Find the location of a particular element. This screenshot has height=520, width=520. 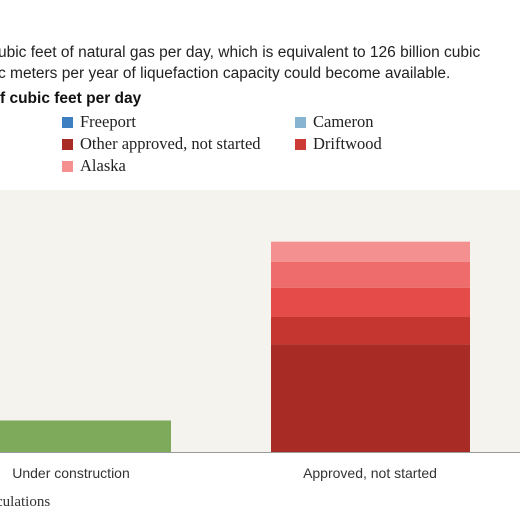

x-tick-label-approved-not-started: Approved, not started is located at coordinates (370, 473).